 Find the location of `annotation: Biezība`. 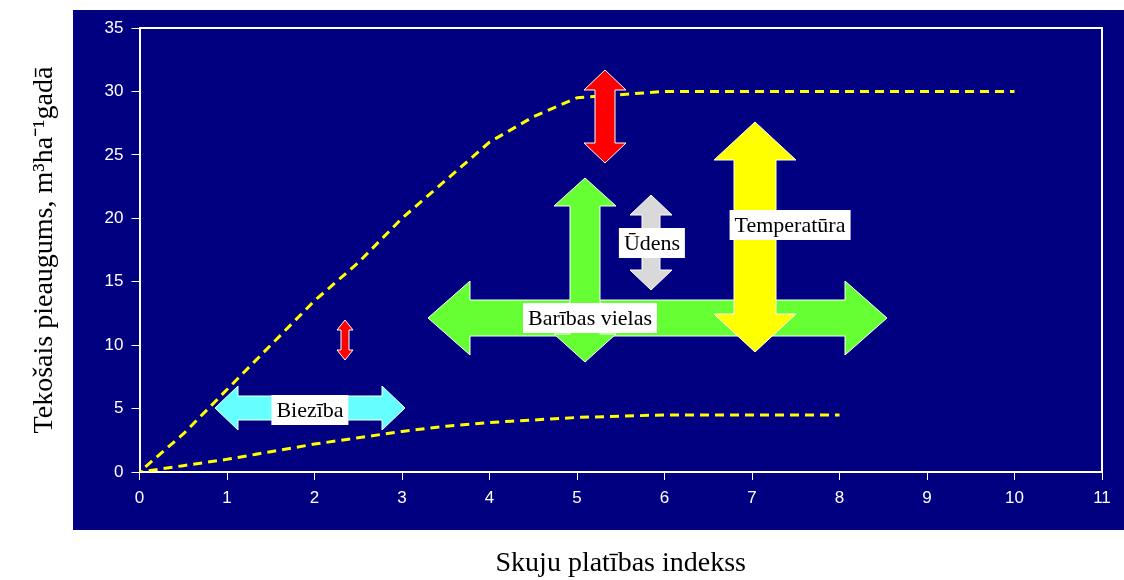

annotation: Biezība is located at coordinates (310, 410).